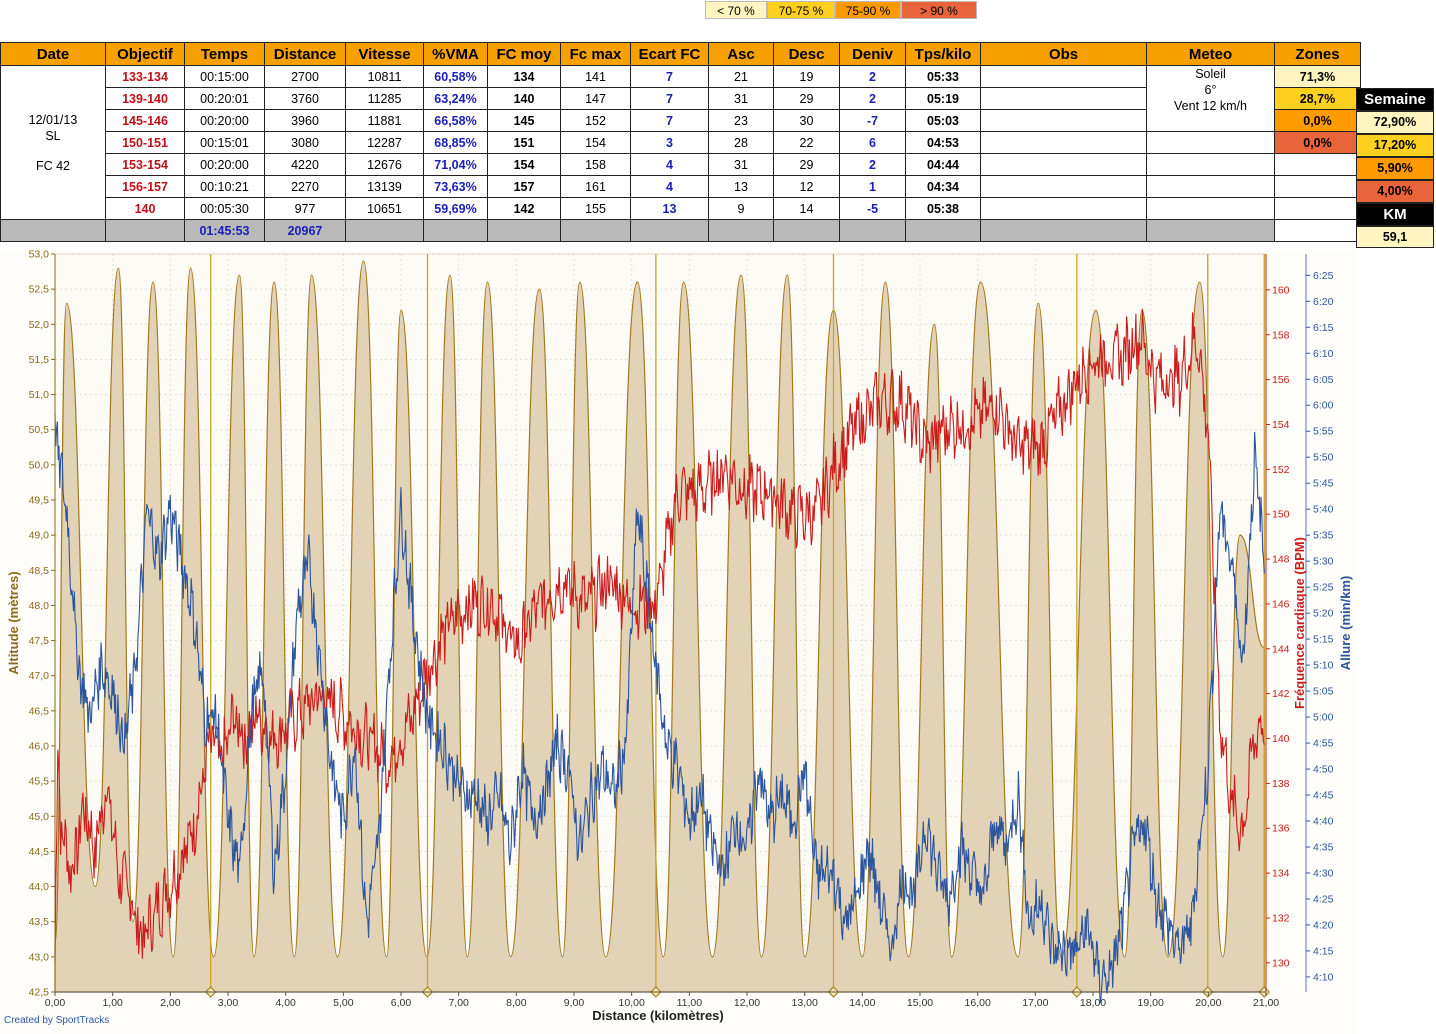 The height and width of the screenshot is (1034, 1436). Describe the element at coordinates (1281, 694) in the screenshot. I see `hr-tick-label: 142` at that location.